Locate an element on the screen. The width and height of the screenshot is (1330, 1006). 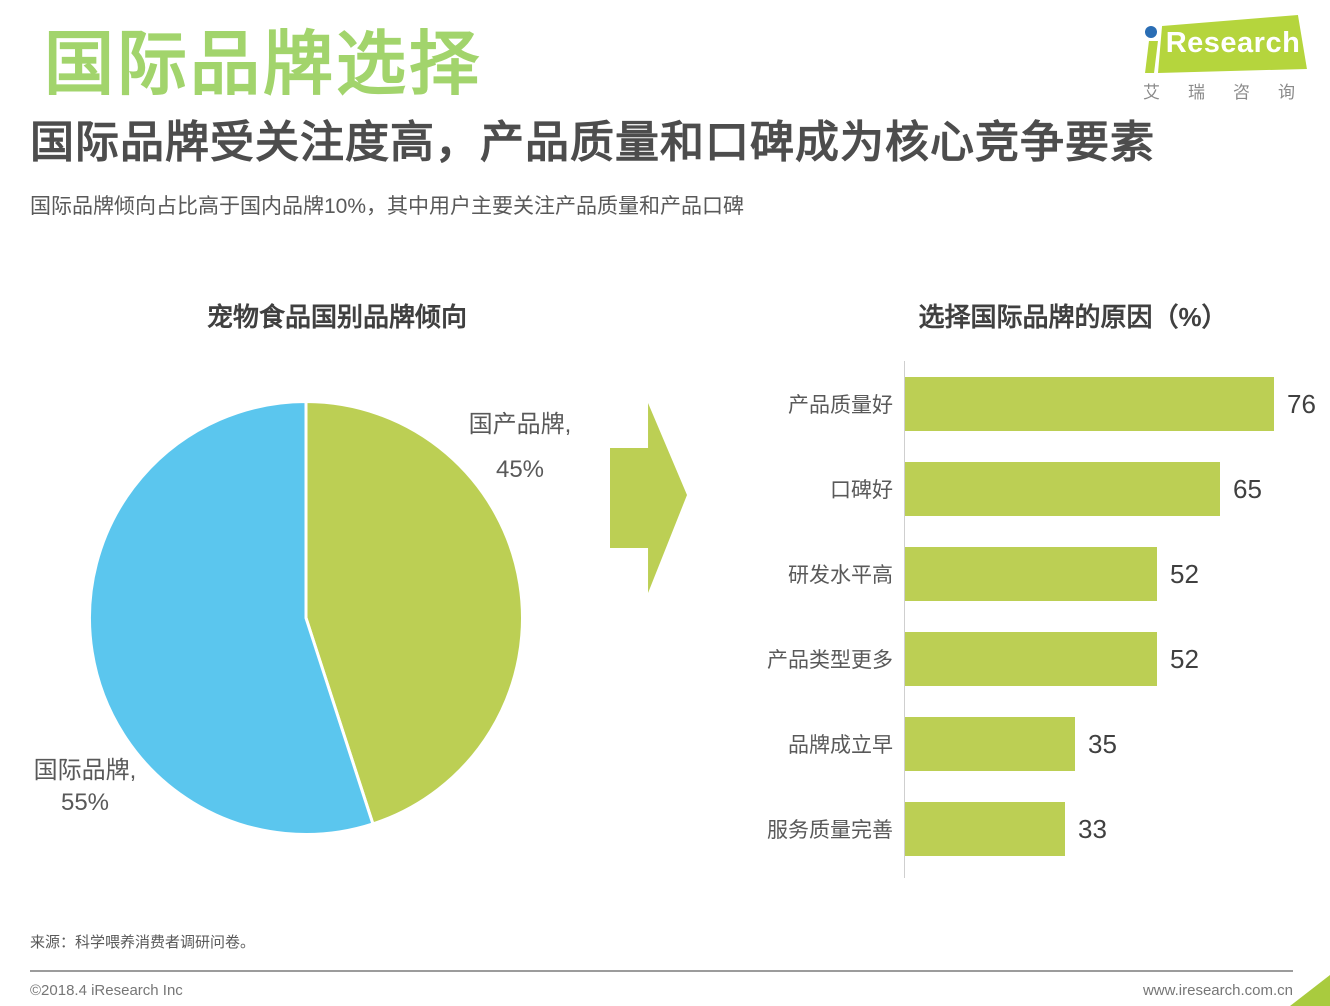
pie-chart-title: 宠物食品国别品牌倾向 is located at coordinates (336, 317).